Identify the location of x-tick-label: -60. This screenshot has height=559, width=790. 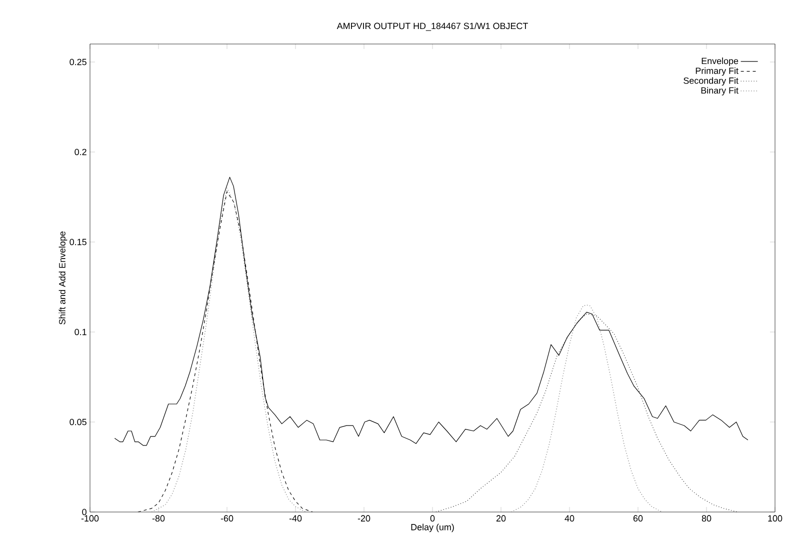
(227, 518).